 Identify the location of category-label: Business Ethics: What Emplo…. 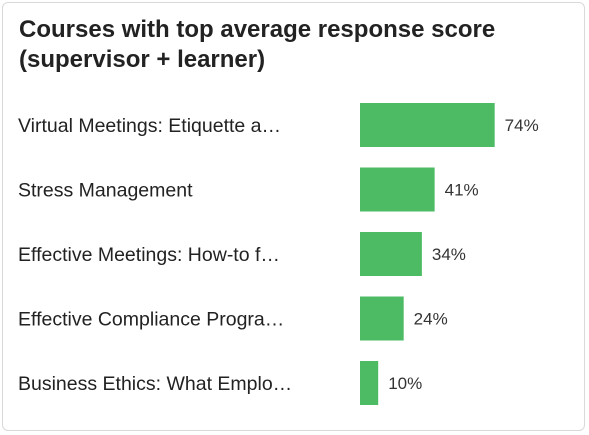
(155, 384).